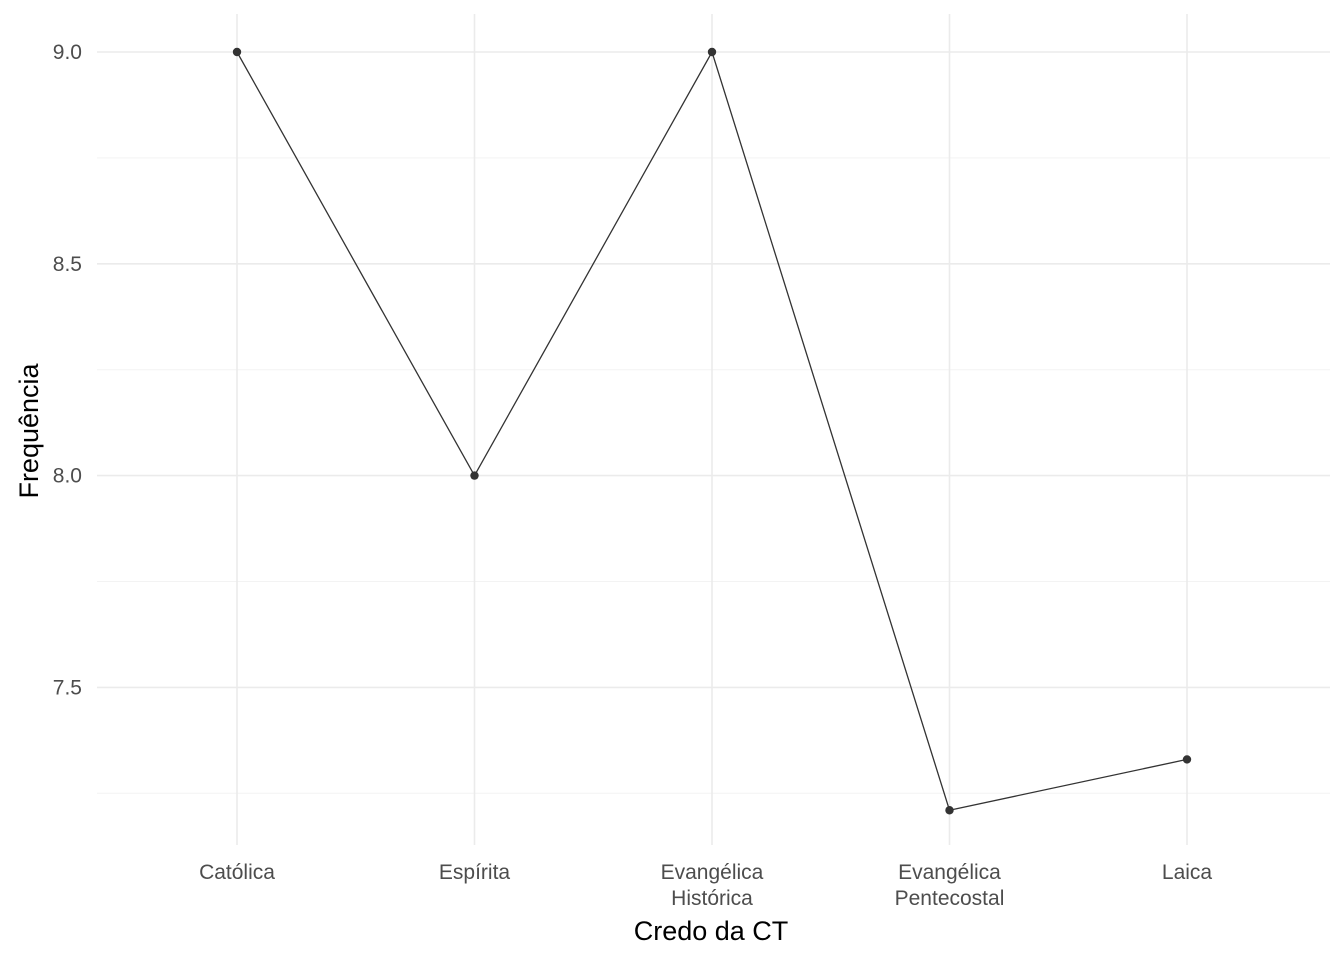 The width and height of the screenshot is (1344, 960). What do you see at coordinates (711, 931) in the screenshot?
I see `x-axis-title: Credo da CT` at bounding box center [711, 931].